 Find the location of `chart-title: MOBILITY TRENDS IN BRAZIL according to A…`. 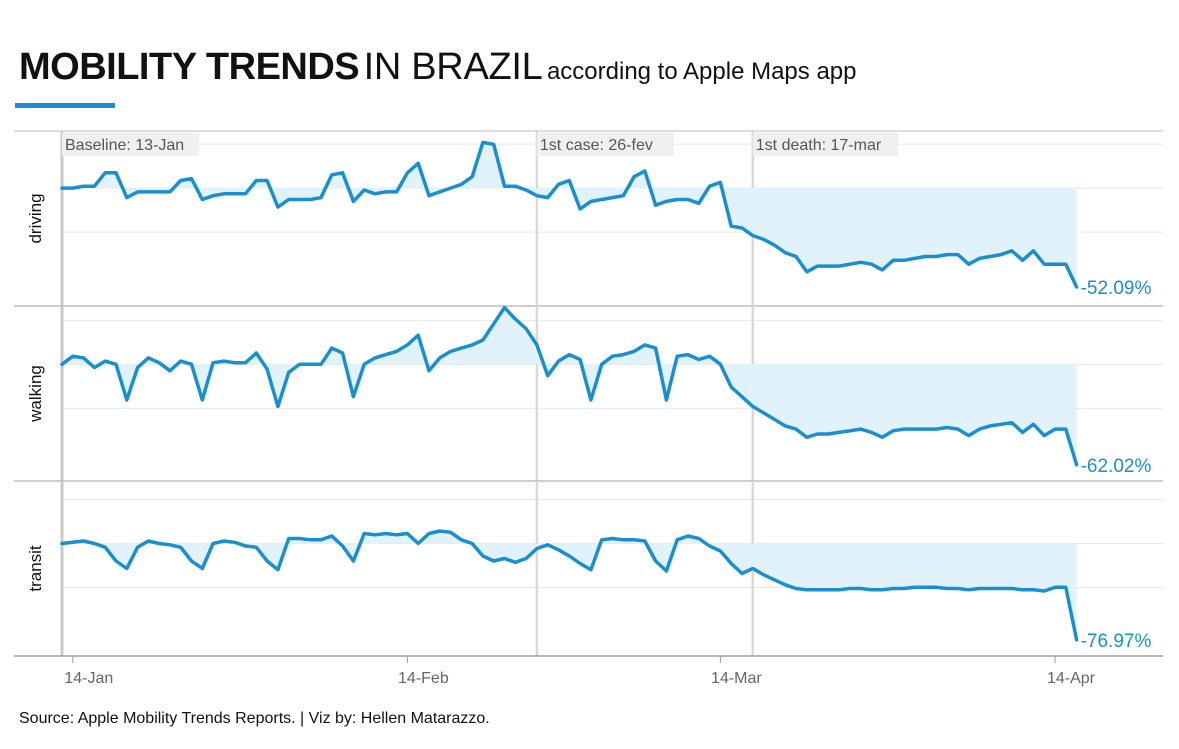

chart-title: MOBILITY TRENDS IN BRAZIL according to A… is located at coordinates (438, 67).